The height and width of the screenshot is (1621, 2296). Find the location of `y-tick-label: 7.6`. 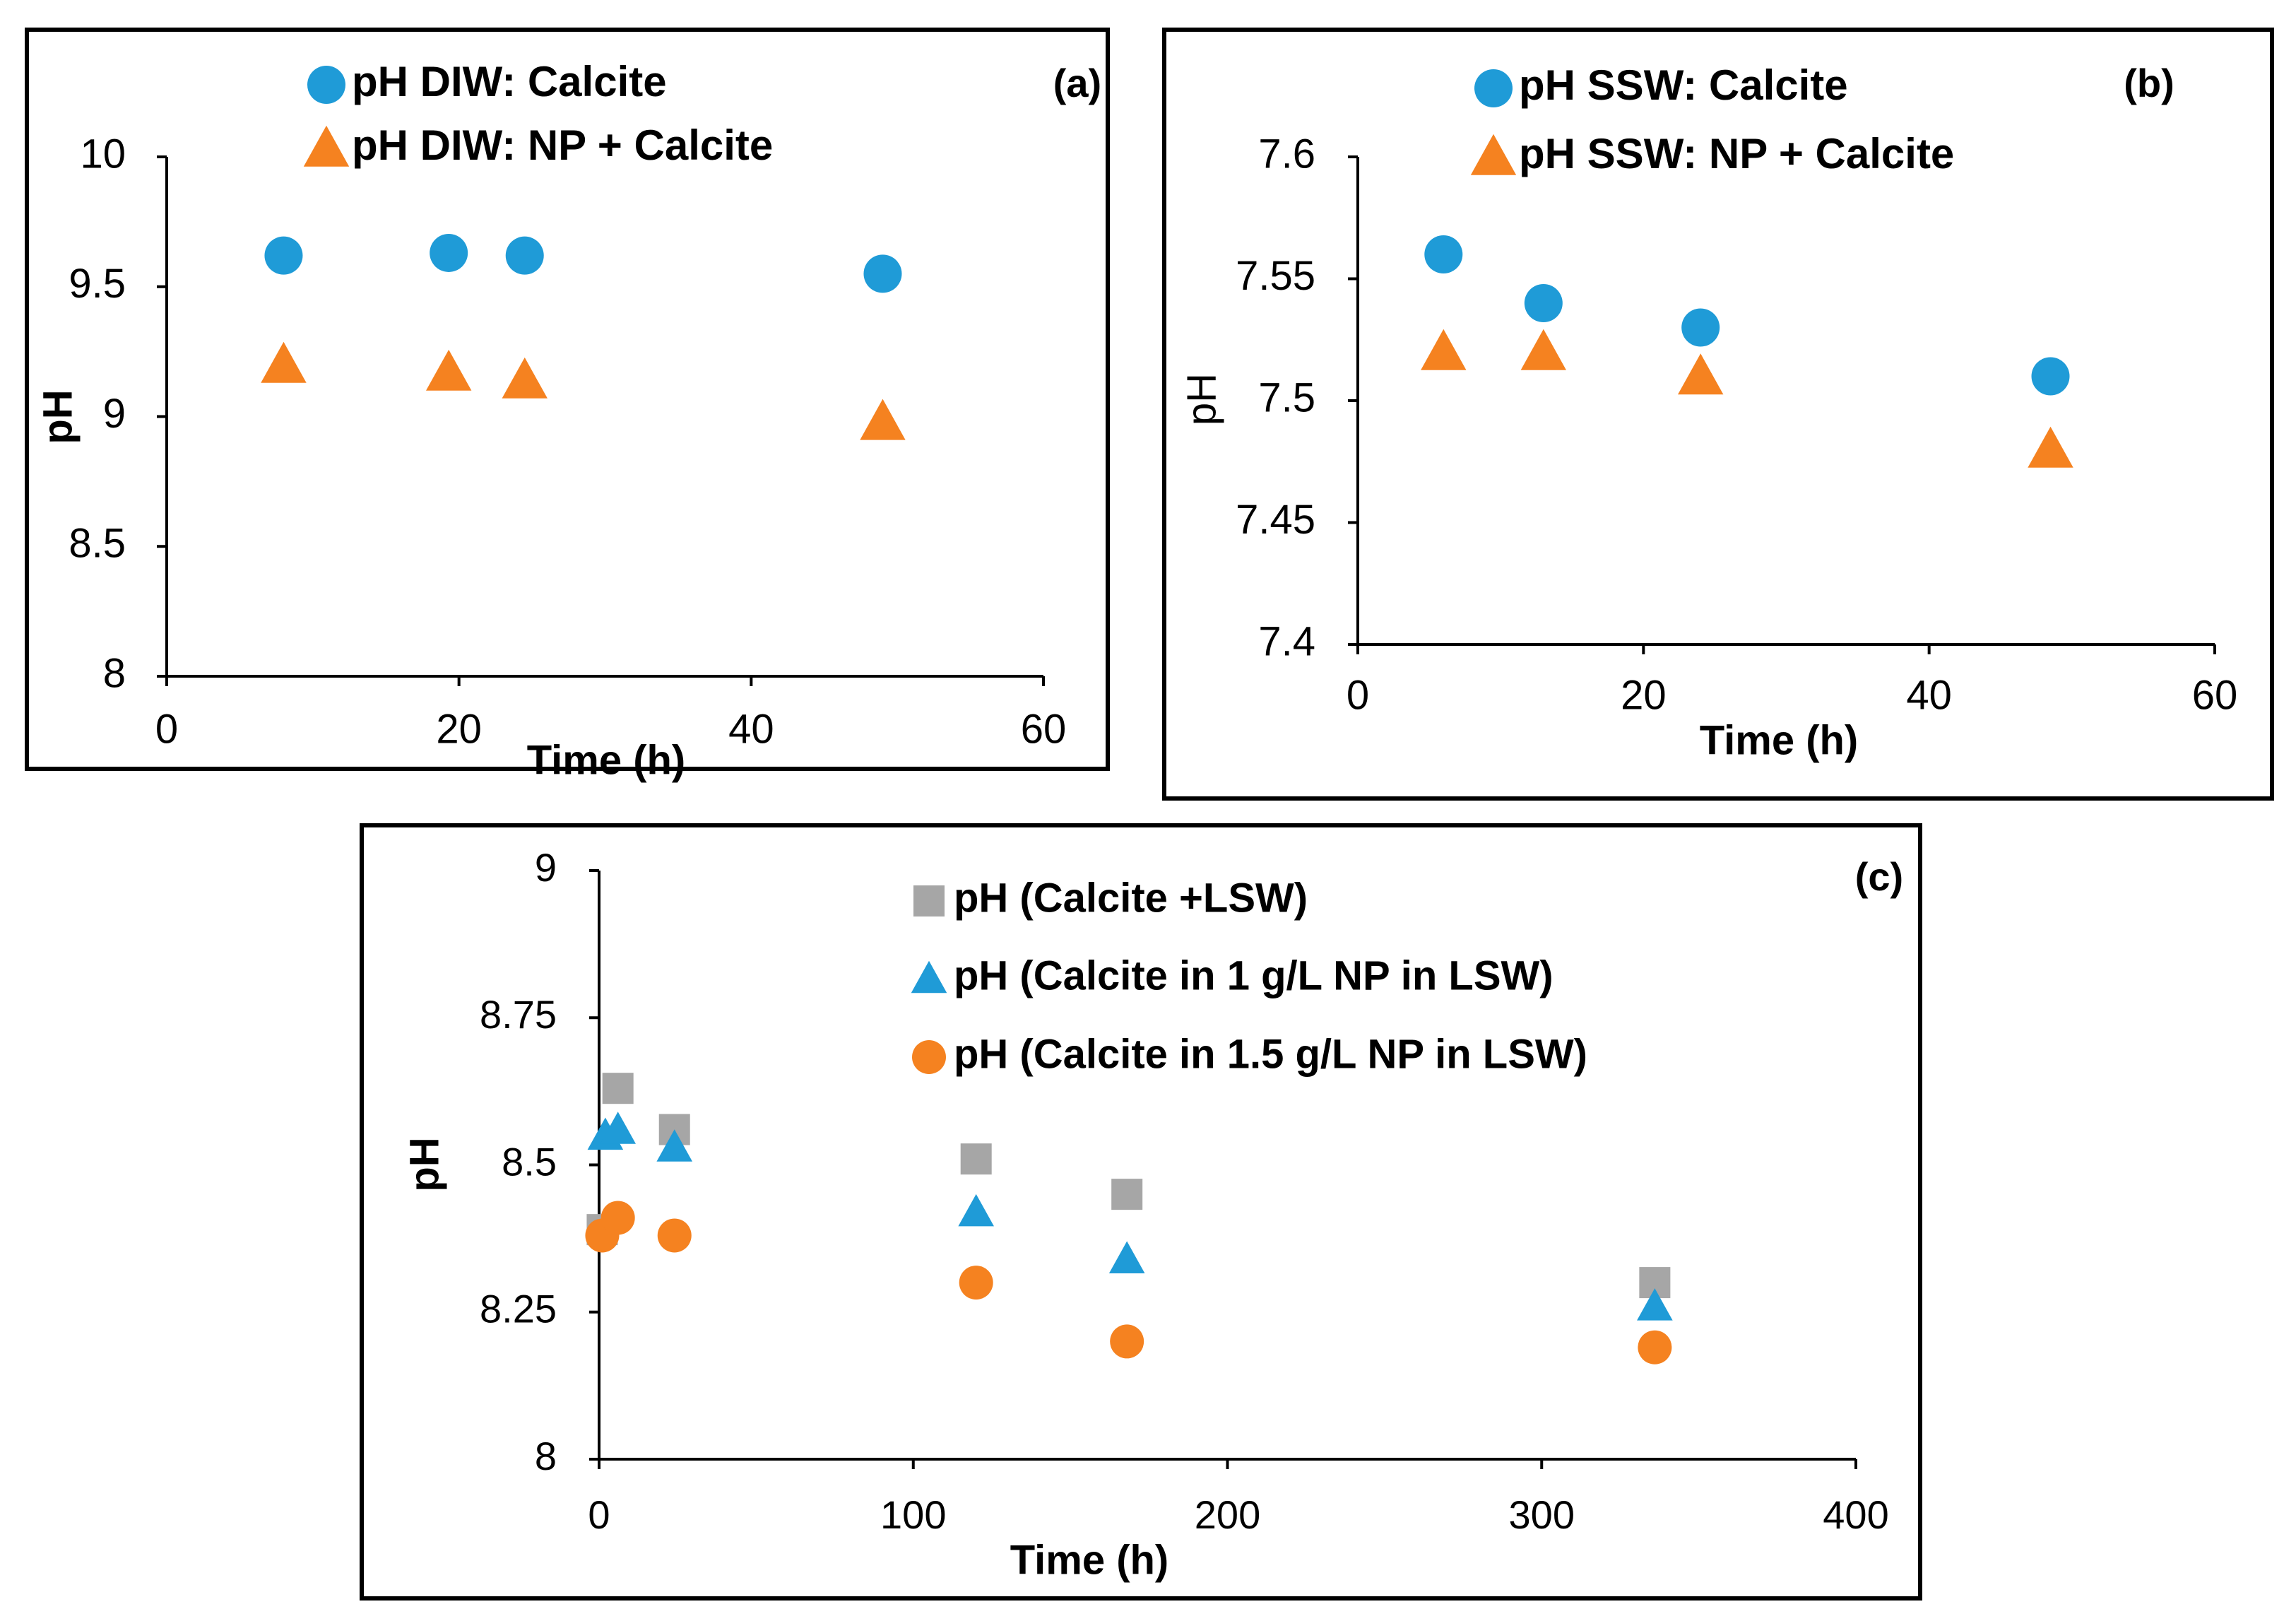

y-tick-label: 7.6 is located at coordinates (1287, 154).